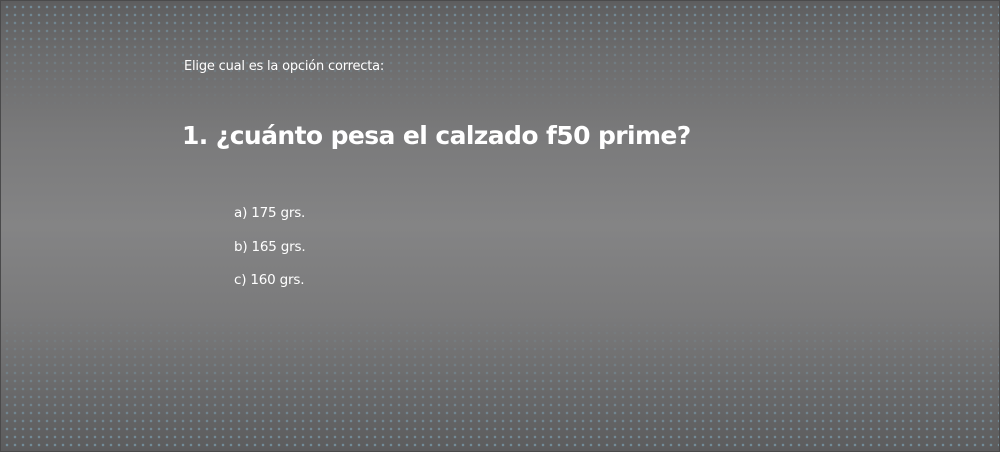 The width and height of the screenshot is (1000, 452). Describe the element at coordinates (269, 280) in the screenshot. I see `answer-option-c: c) 160 grs.` at that location.